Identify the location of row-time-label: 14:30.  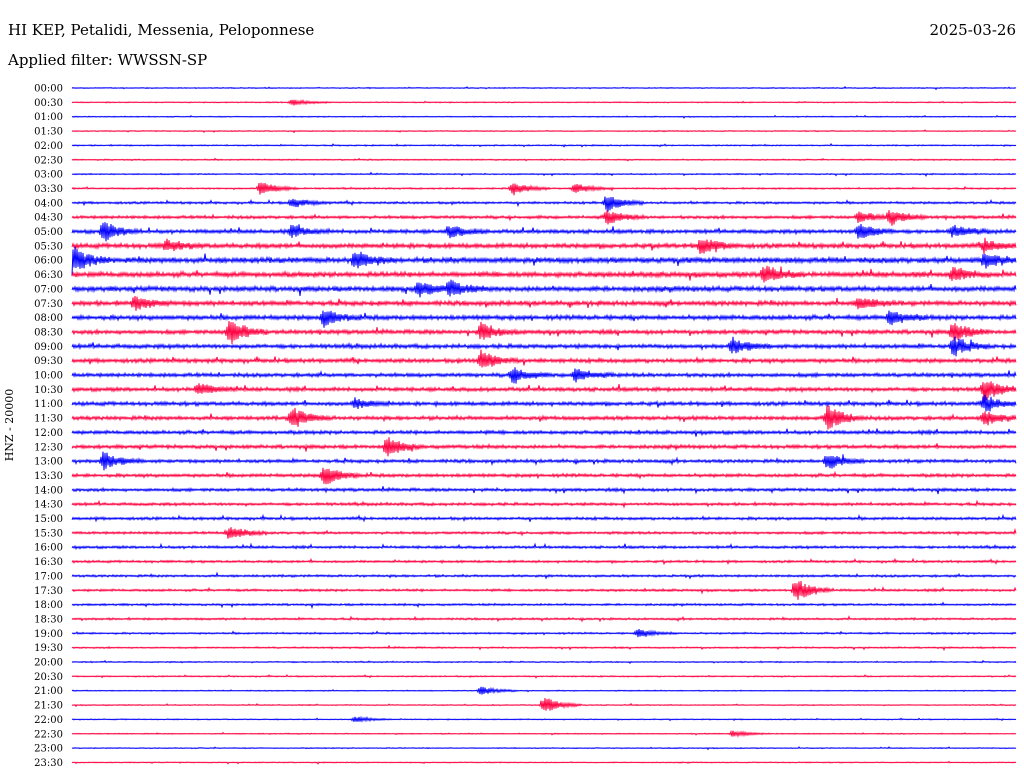
(48, 505).